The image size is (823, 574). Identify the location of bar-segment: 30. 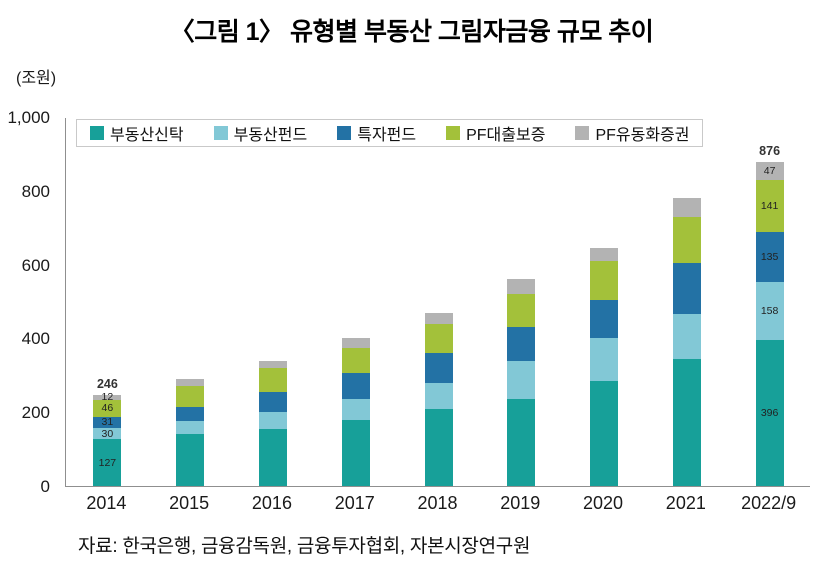
(107, 433).